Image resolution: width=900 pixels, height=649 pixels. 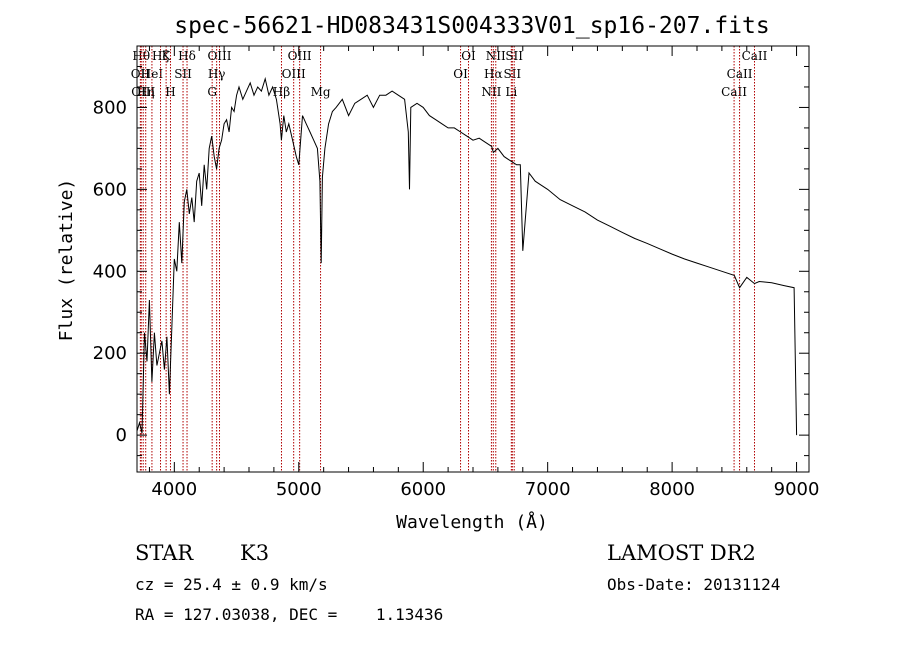 What do you see at coordinates (231, 584) in the screenshot?
I see `redshift-velocity: cz = 25.4 ± 0.9 km/s` at bounding box center [231, 584].